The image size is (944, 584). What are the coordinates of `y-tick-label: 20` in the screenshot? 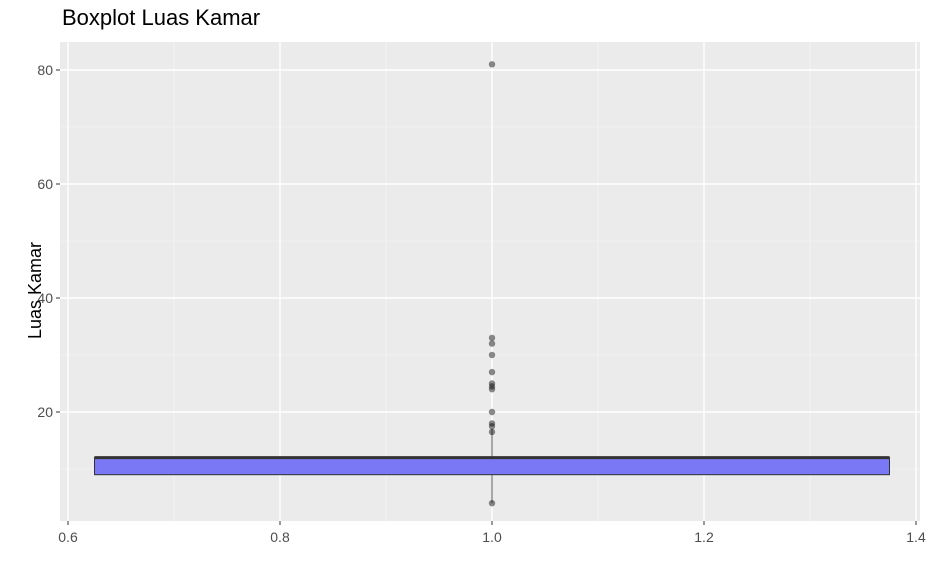 It's located at (45, 412).